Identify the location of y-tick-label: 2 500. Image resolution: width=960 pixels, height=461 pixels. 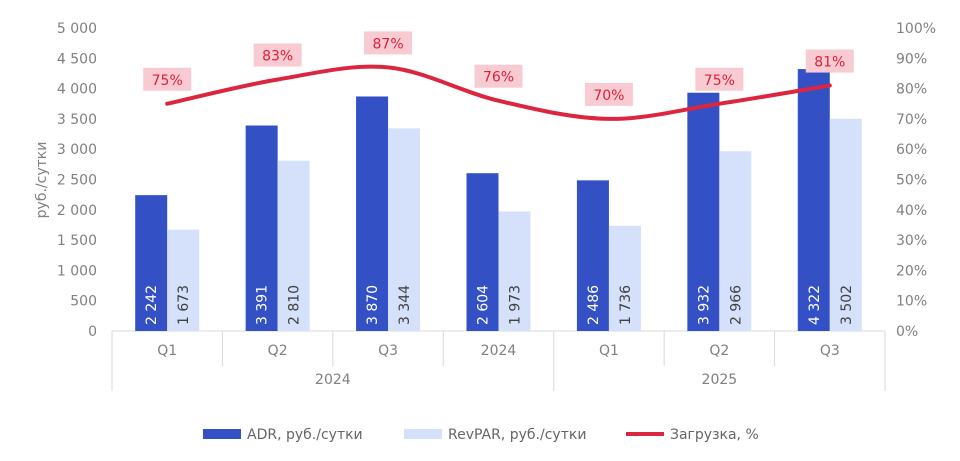
(77, 181).